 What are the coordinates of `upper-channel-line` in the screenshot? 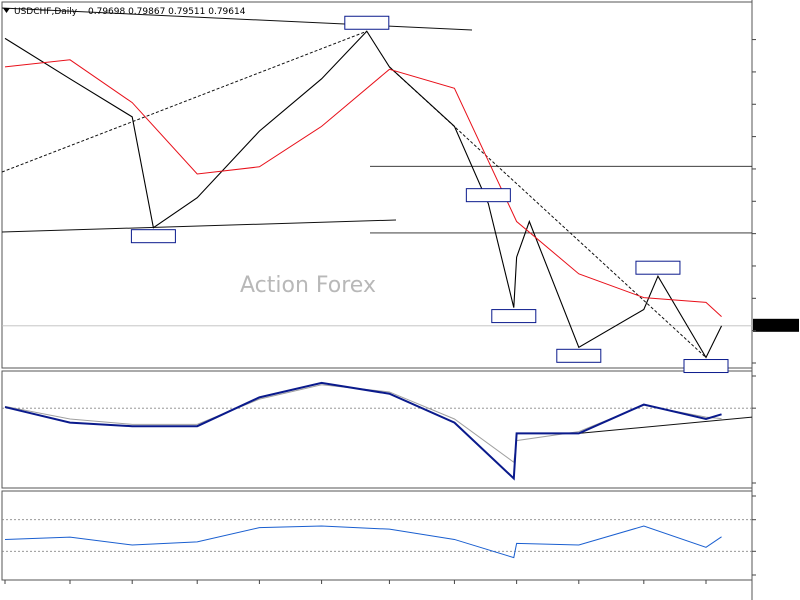 It's located at (237, 19).